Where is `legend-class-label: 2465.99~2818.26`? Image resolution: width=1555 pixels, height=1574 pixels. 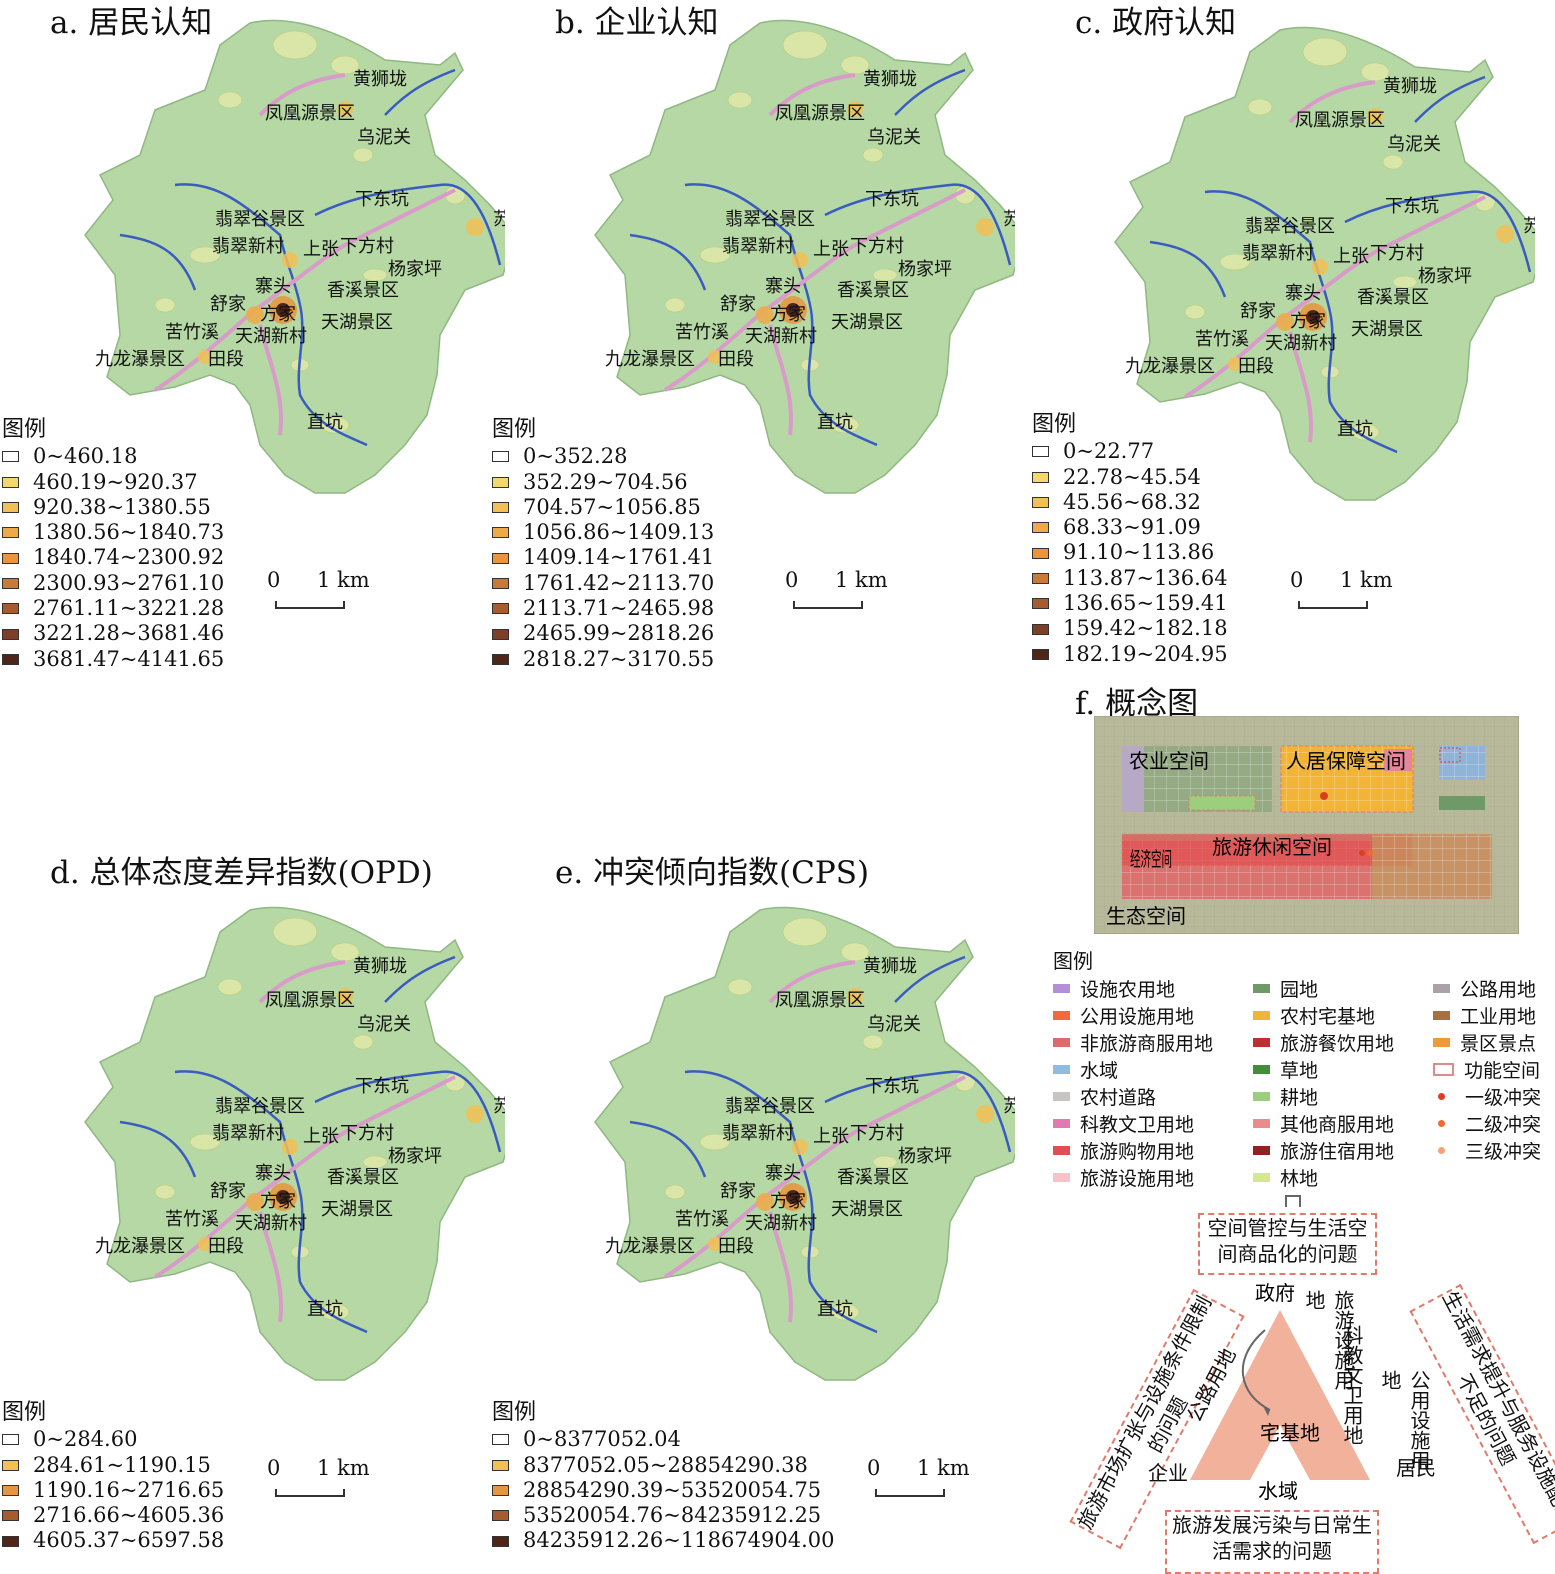
legend-class-label: 2465.99~2818.26 is located at coordinates (619, 633).